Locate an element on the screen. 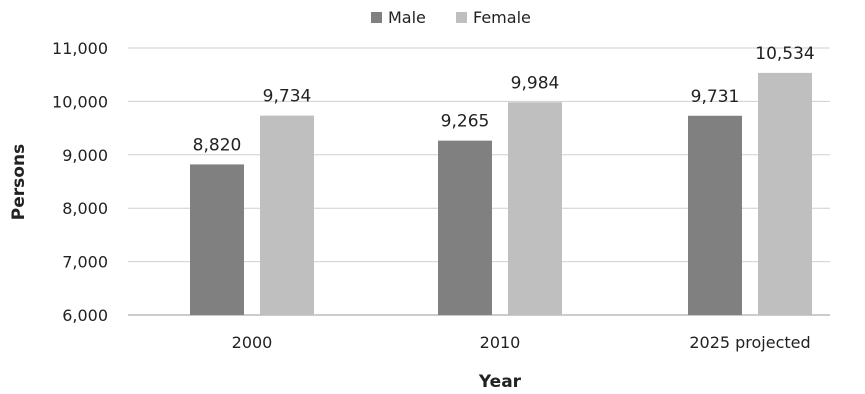 The width and height of the screenshot is (865, 394). data-label-female-0: 9,734 is located at coordinates (287, 97).